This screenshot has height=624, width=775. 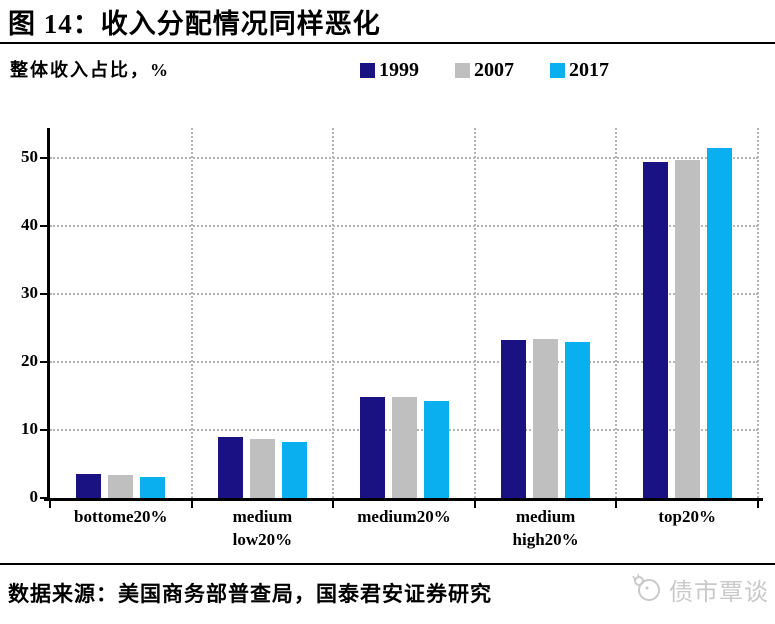 I want to click on bottom-divider, so click(x=387, y=564).